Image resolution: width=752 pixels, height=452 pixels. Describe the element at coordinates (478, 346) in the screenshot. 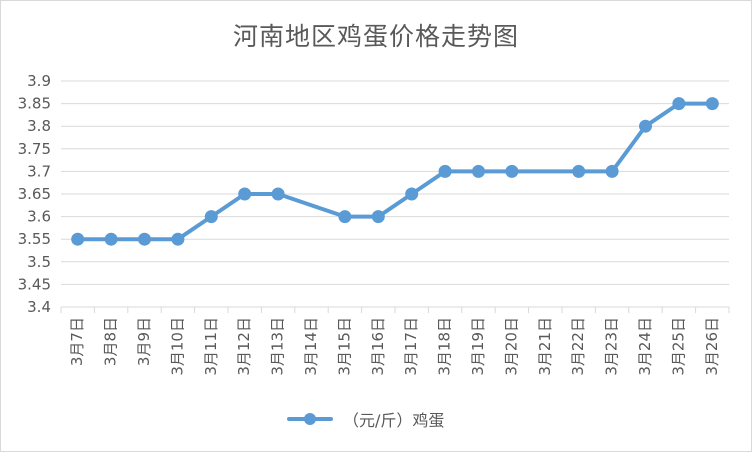

I see `x-tick-label: 3月19日` at that location.